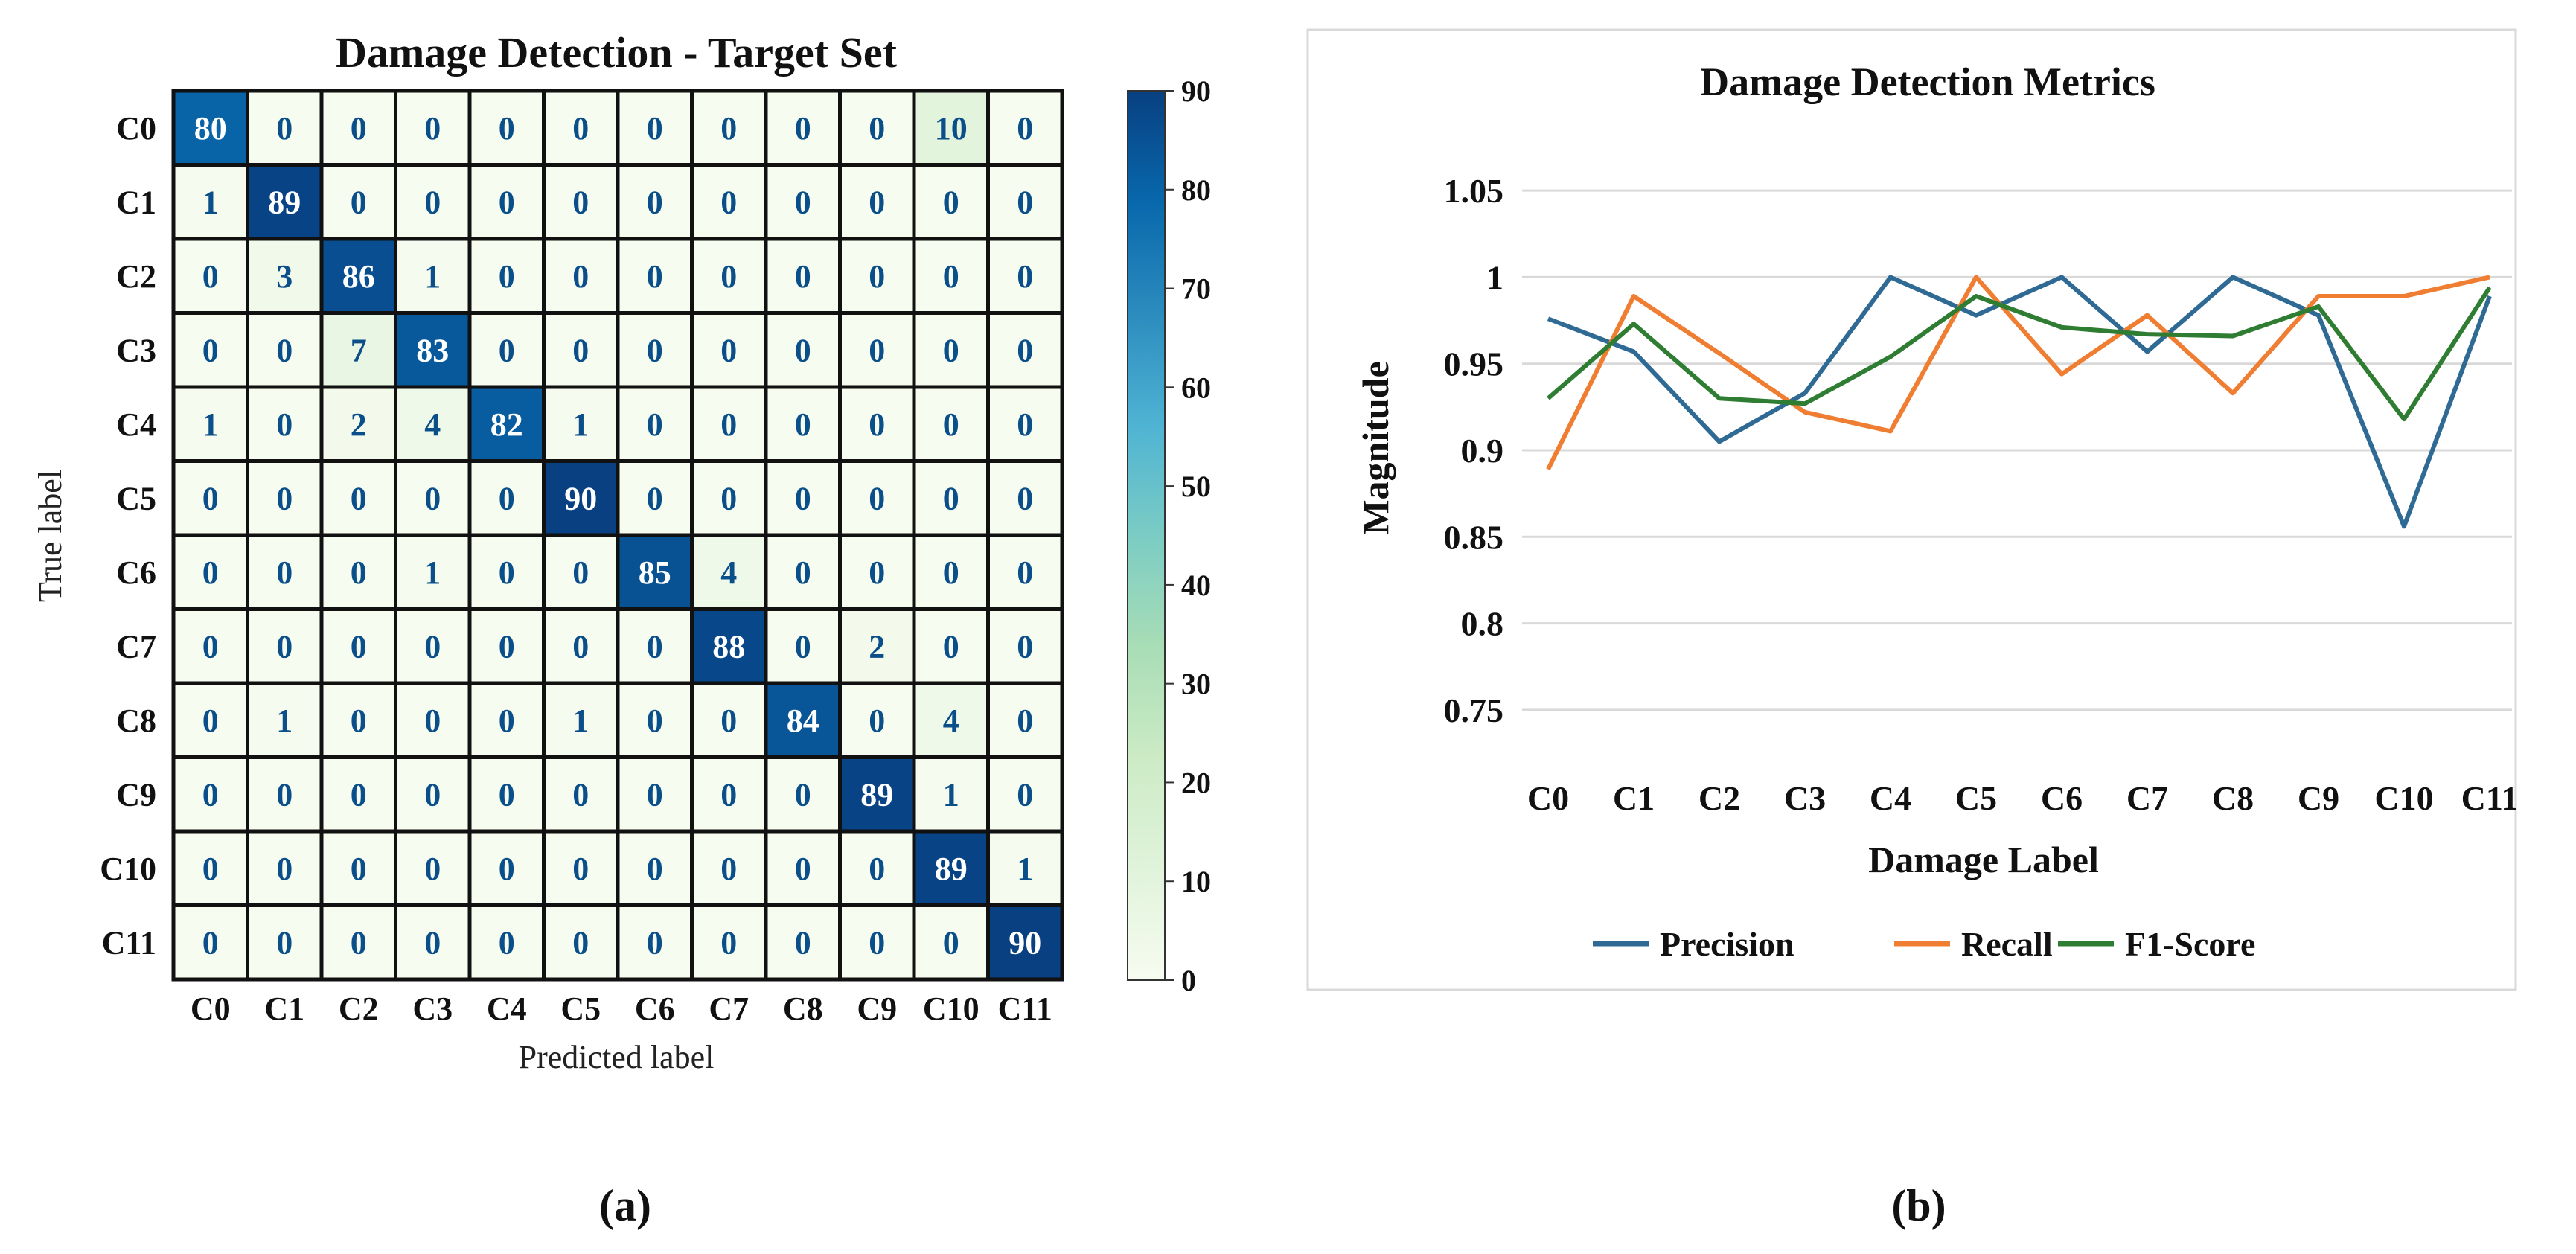 The height and width of the screenshot is (1254, 2576). I want to click on heatmap-cell-value: 90, so click(580, 498).